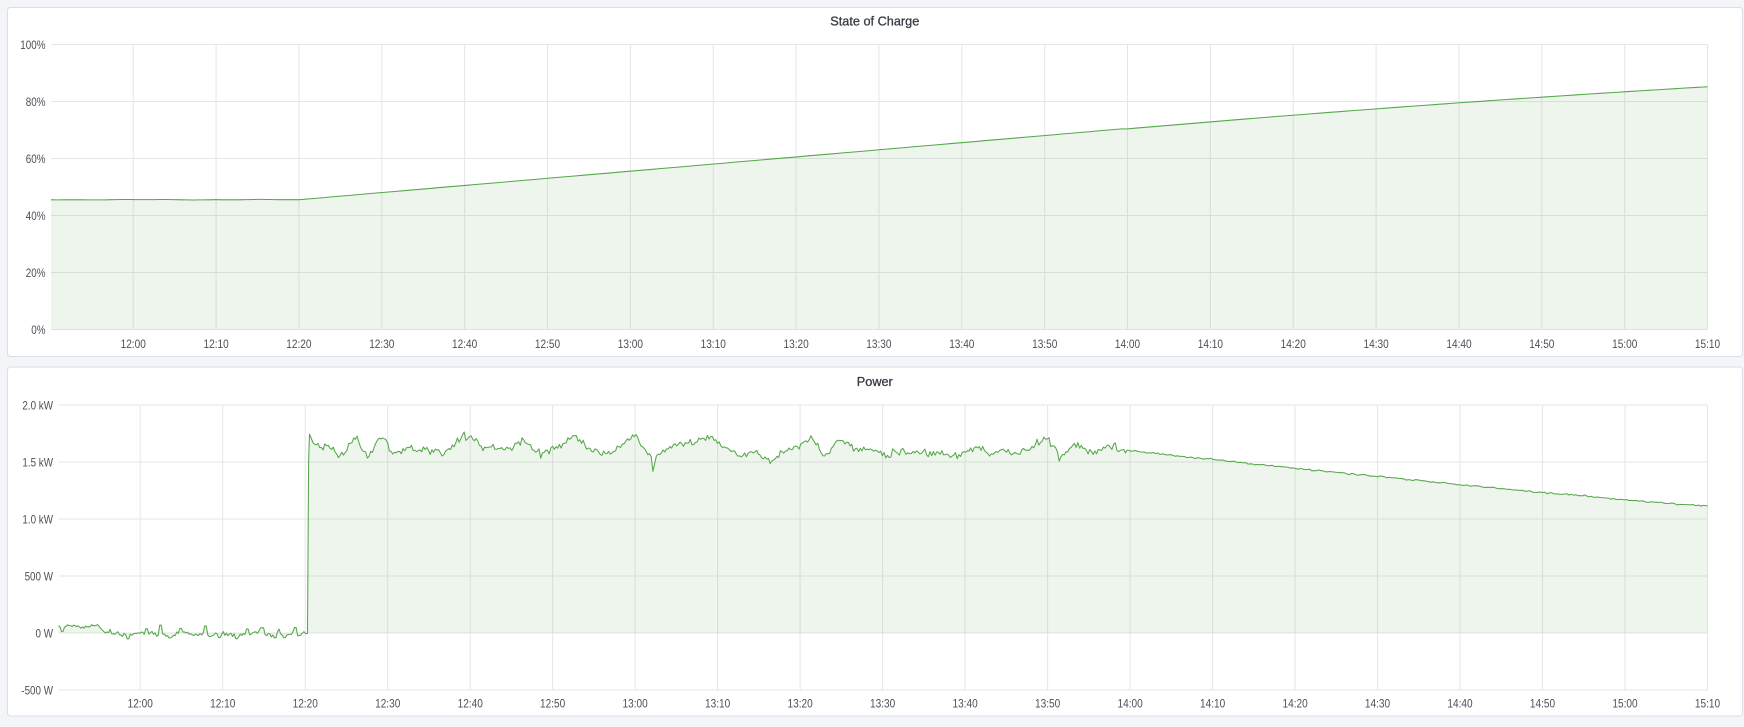  I want to click on svg-text: 40%, so click(36, 216).